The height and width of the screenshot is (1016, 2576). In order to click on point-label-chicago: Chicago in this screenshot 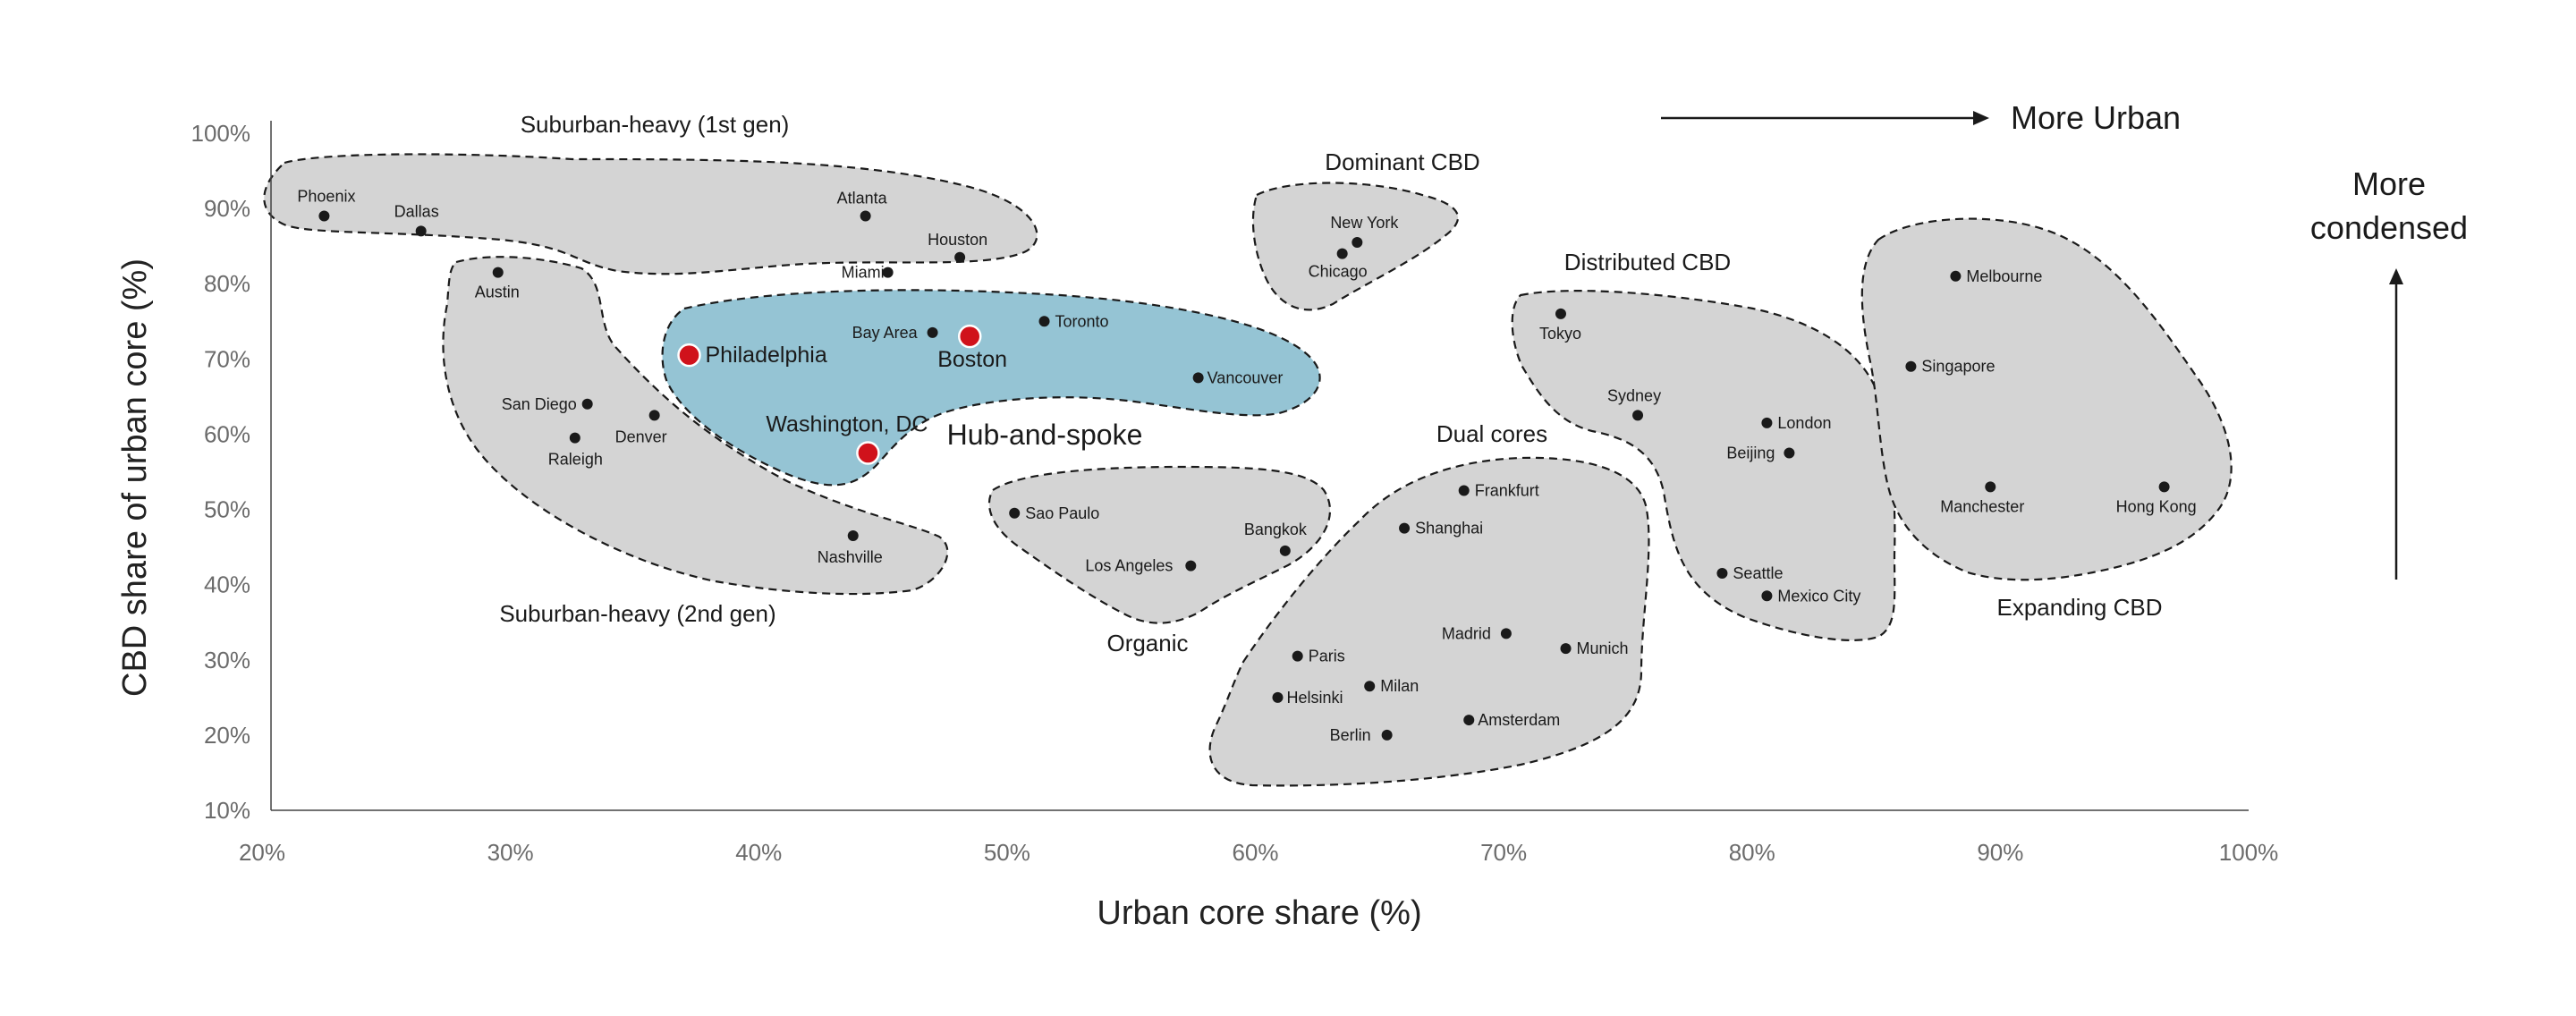, I will do `click(1338, 272)`.